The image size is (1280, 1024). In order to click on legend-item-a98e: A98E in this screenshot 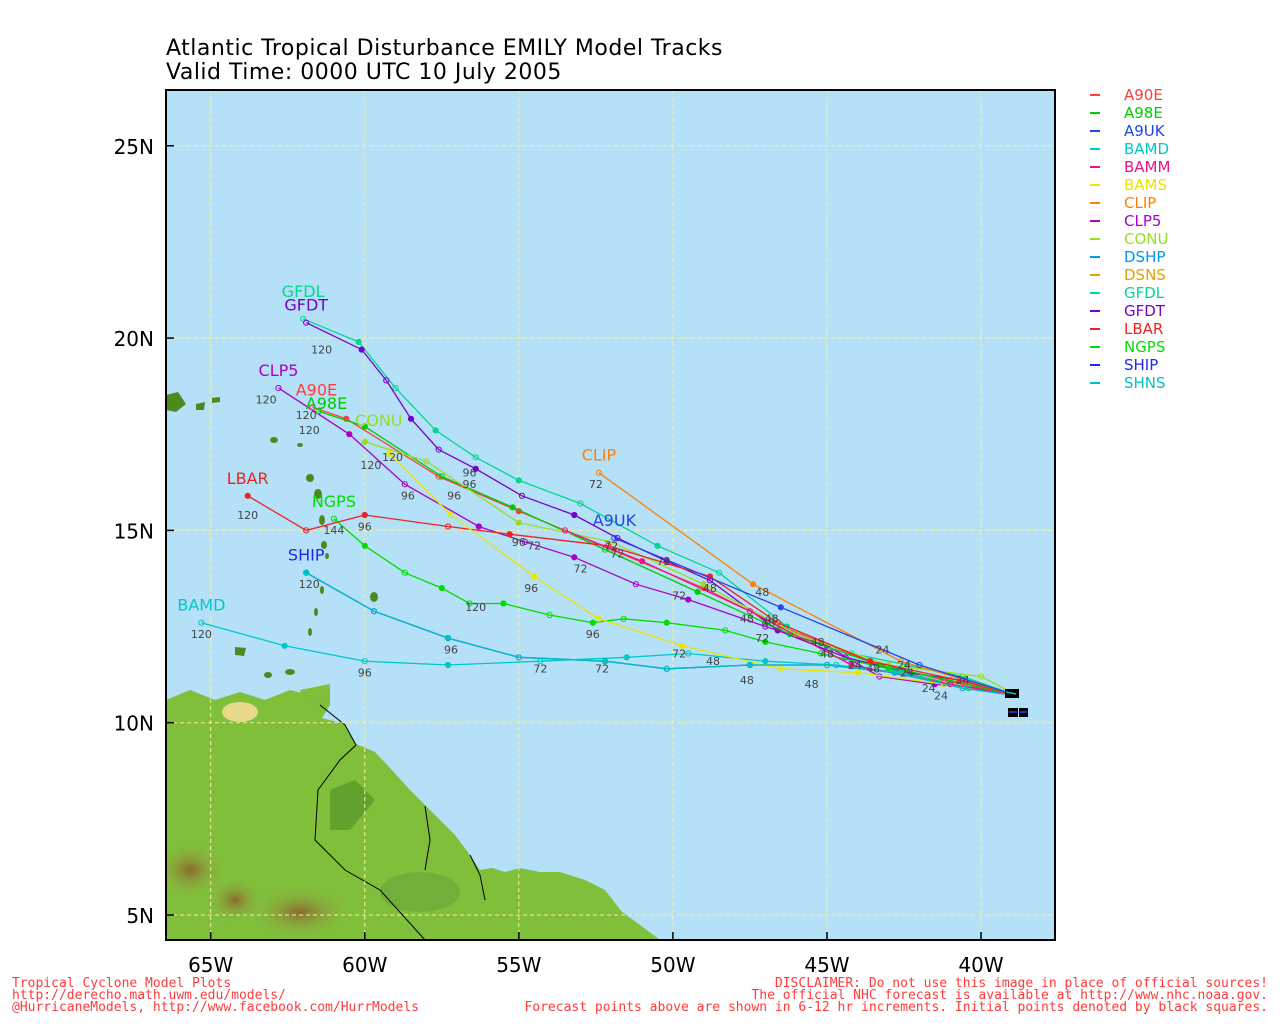, I will do `click(1176, 113)`.